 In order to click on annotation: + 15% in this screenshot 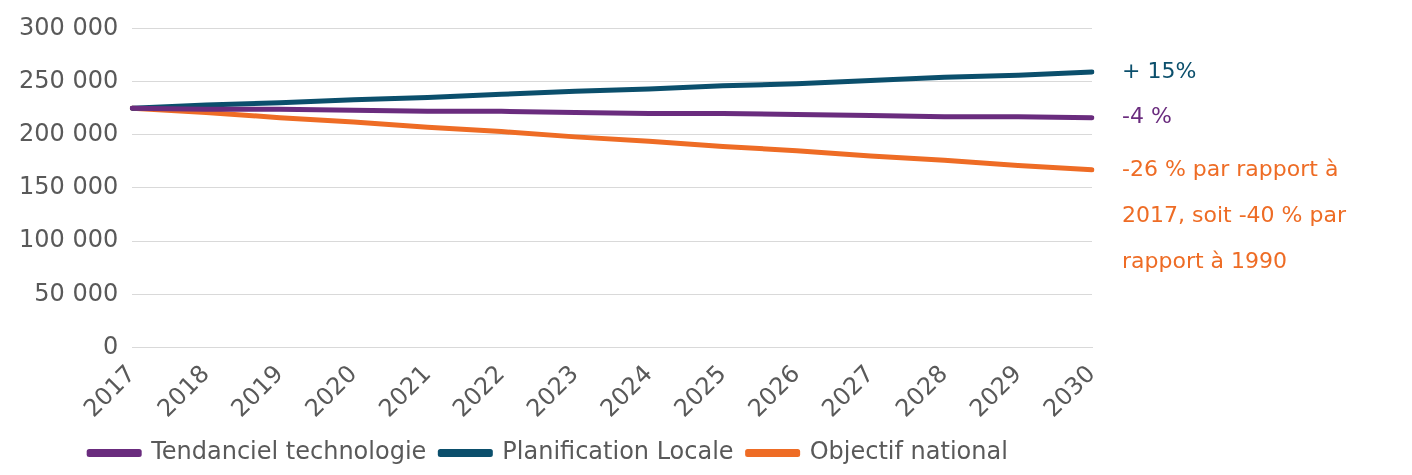, I will do `click(1159, 70)`.